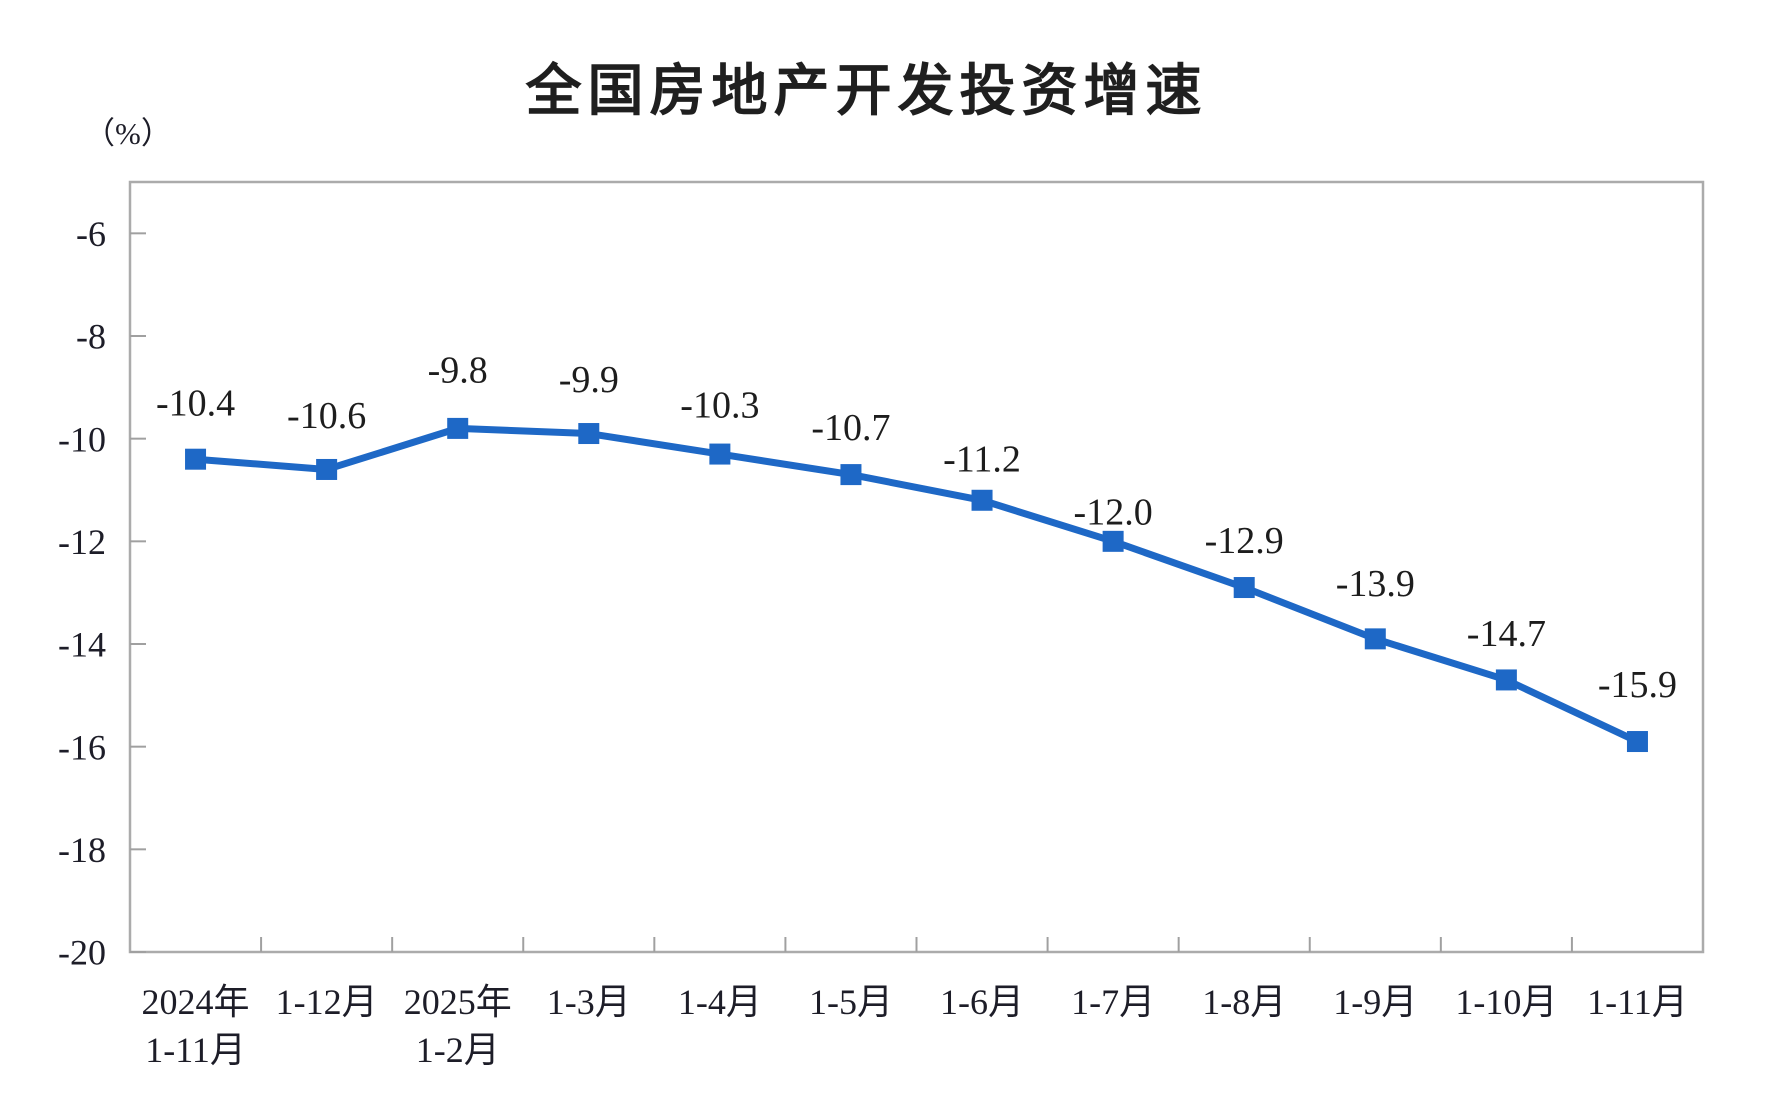 This screenshot has width=1773, height=1098. What do you see at coordinates (982, 460) in the screenshot?
I see `data-point-label: -11.2` at bounding box center [982, 460].